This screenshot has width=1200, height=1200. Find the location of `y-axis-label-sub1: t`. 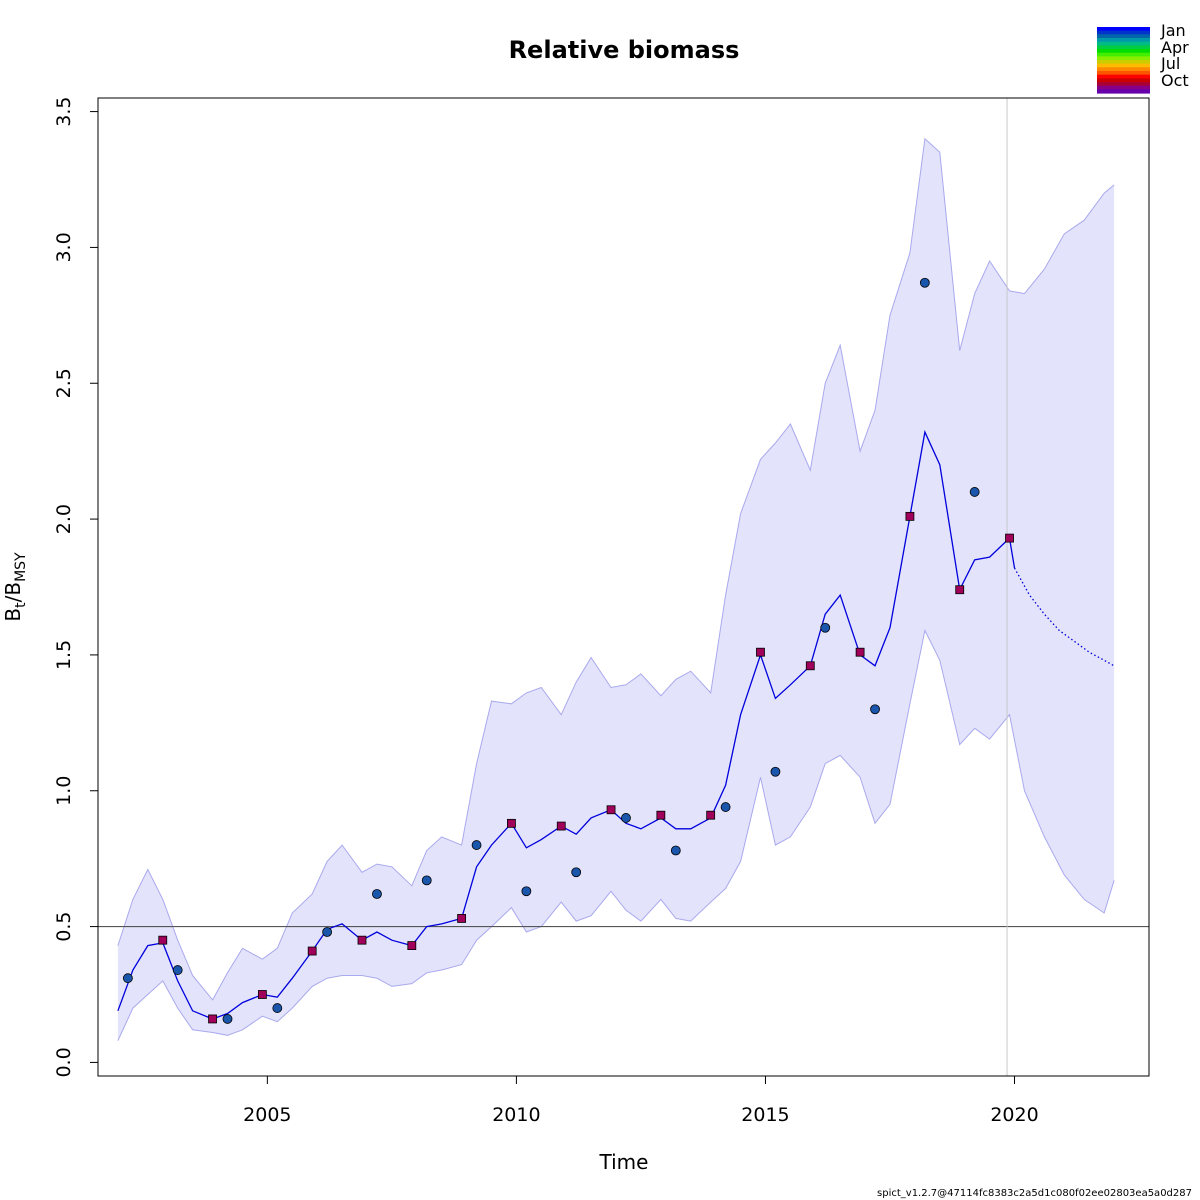

y-axis-label-sub1: t is located at coordinates (21, 605).